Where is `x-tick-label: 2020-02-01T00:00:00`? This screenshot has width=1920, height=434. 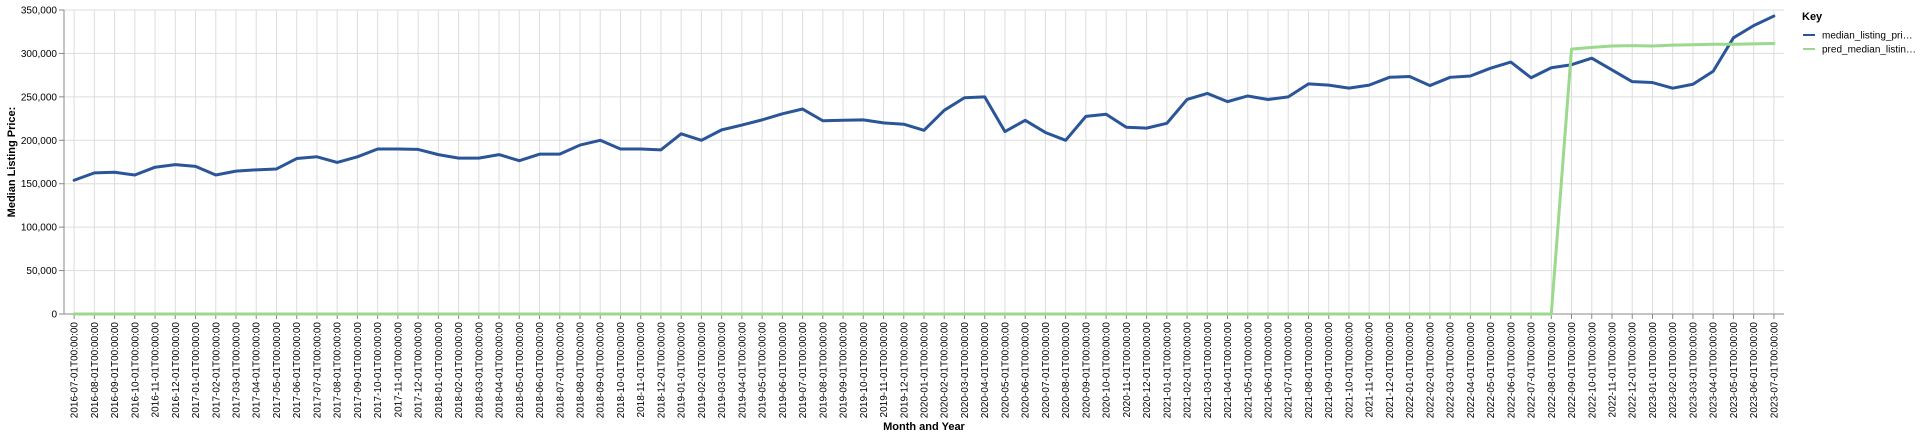
x-tick-label: 2020-02-01T00:00:00 is located at coordinates (945, 370).